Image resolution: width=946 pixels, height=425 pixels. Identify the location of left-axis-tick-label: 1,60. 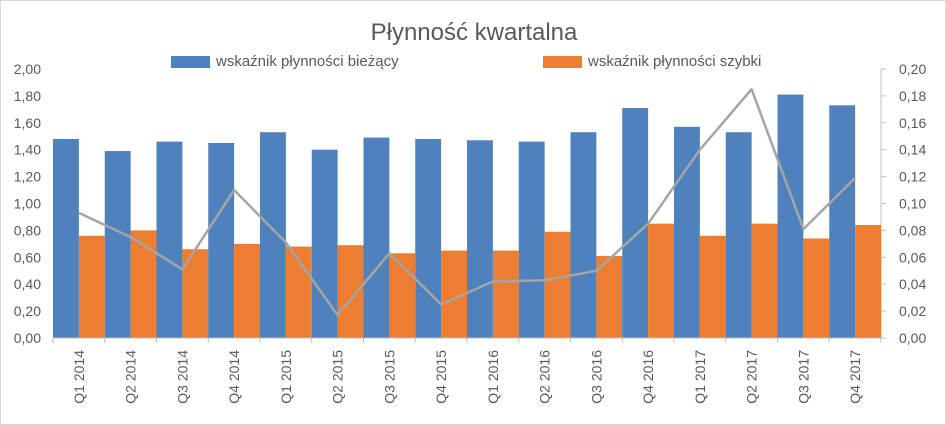
(27, 123).